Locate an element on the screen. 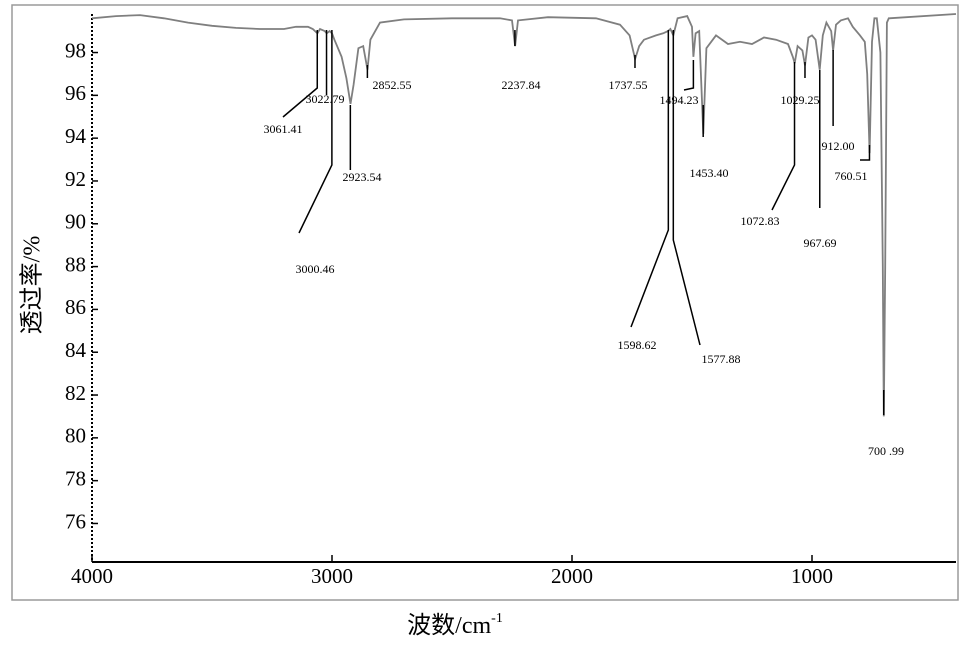  x-tick-label: 2000 is located at coordinates (572, 576).